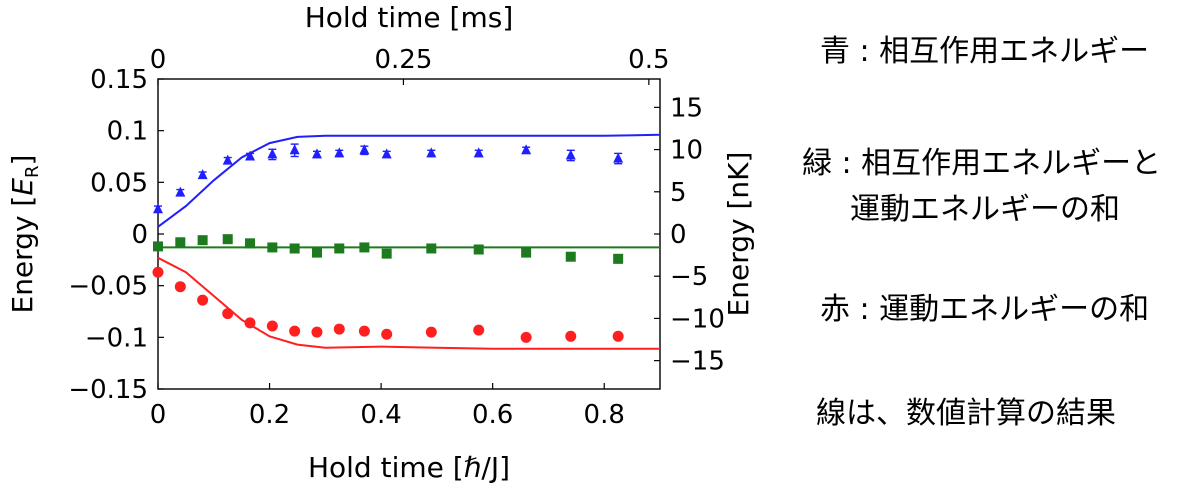 The height and width of the screenshot is (485, 1200). I want to click on y-tick-label: 0.05, so click(119, 183).